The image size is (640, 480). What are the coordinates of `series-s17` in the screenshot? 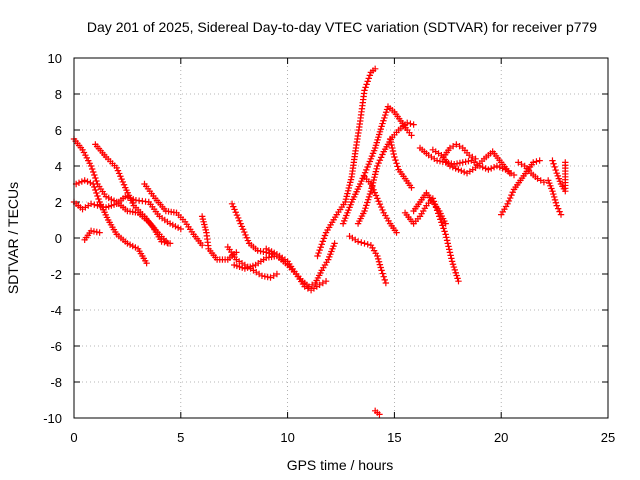 It's located at (400, 163).